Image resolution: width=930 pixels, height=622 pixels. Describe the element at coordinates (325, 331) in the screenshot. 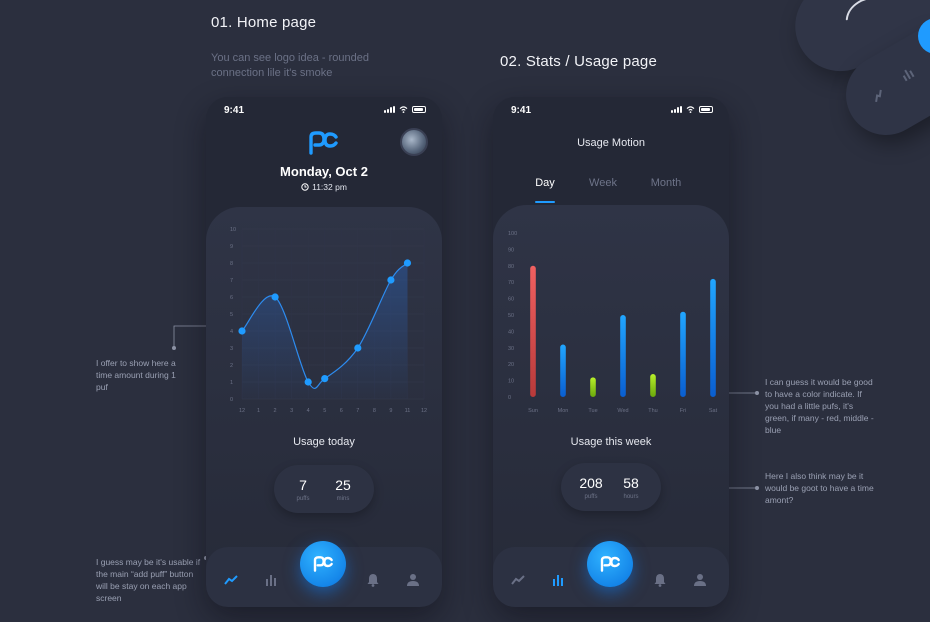

I see `line-area` at that location.